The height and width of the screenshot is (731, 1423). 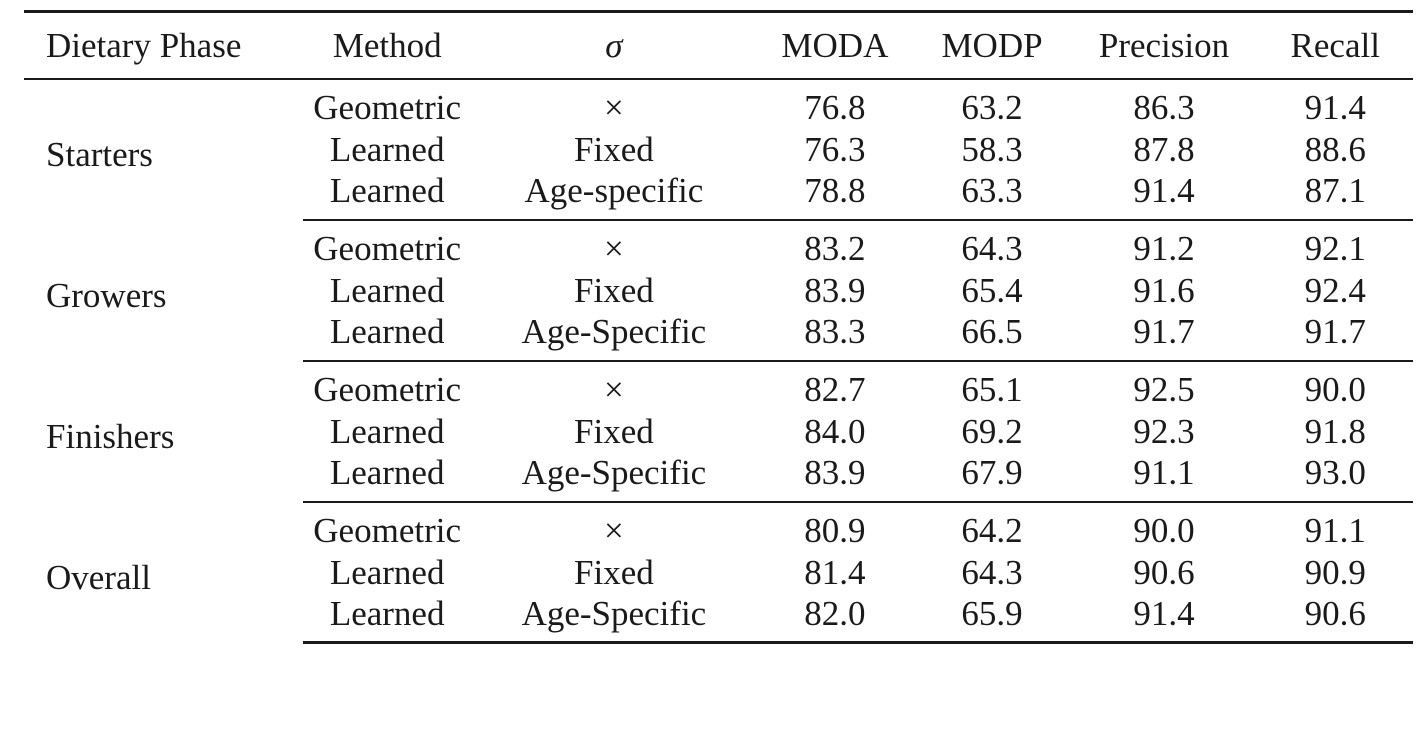 I want to click on cell-moda: 78.8, so click(x=835, y=196).